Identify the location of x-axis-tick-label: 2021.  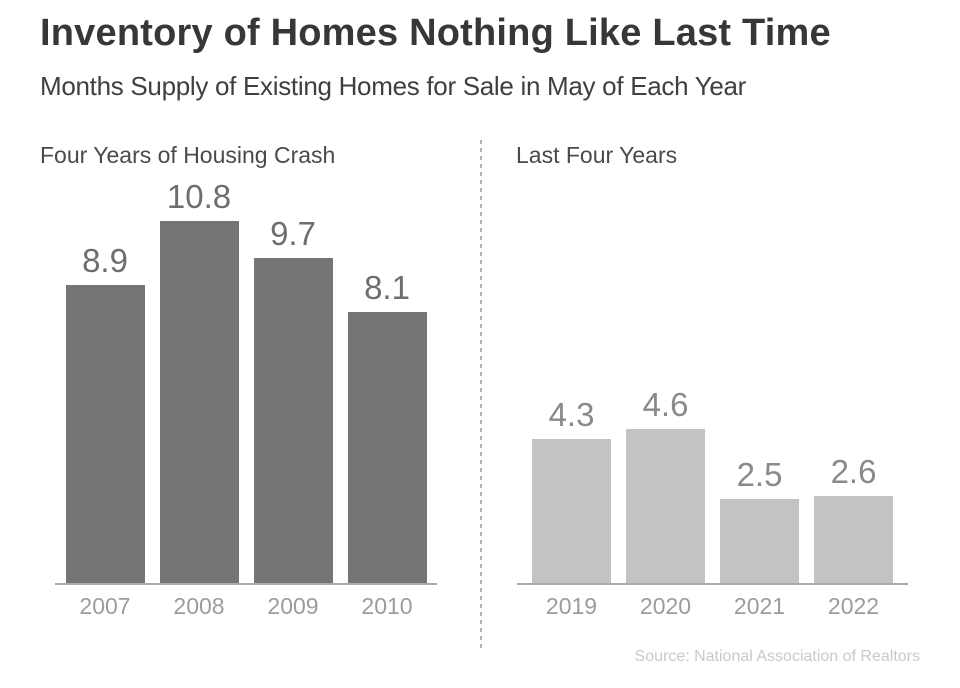
(759, 606).